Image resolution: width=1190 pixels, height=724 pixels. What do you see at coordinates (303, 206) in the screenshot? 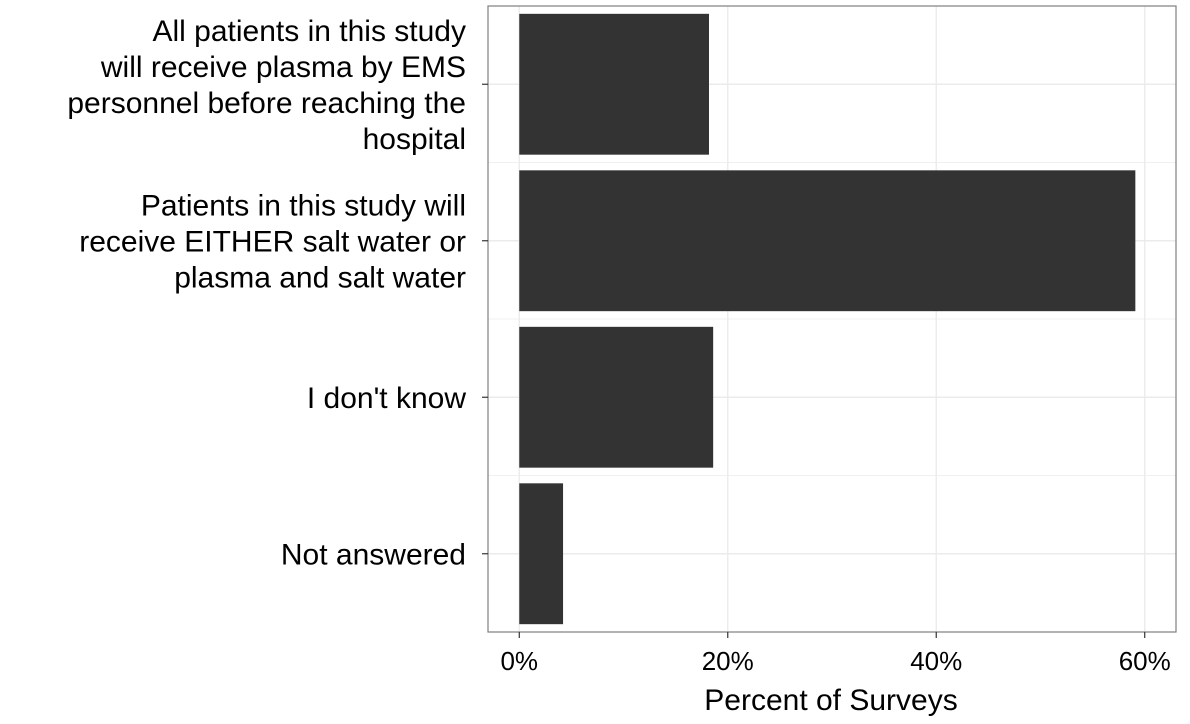
I see `y-tick-label-line: Patients in this study will` at bounding box center [303, 206].